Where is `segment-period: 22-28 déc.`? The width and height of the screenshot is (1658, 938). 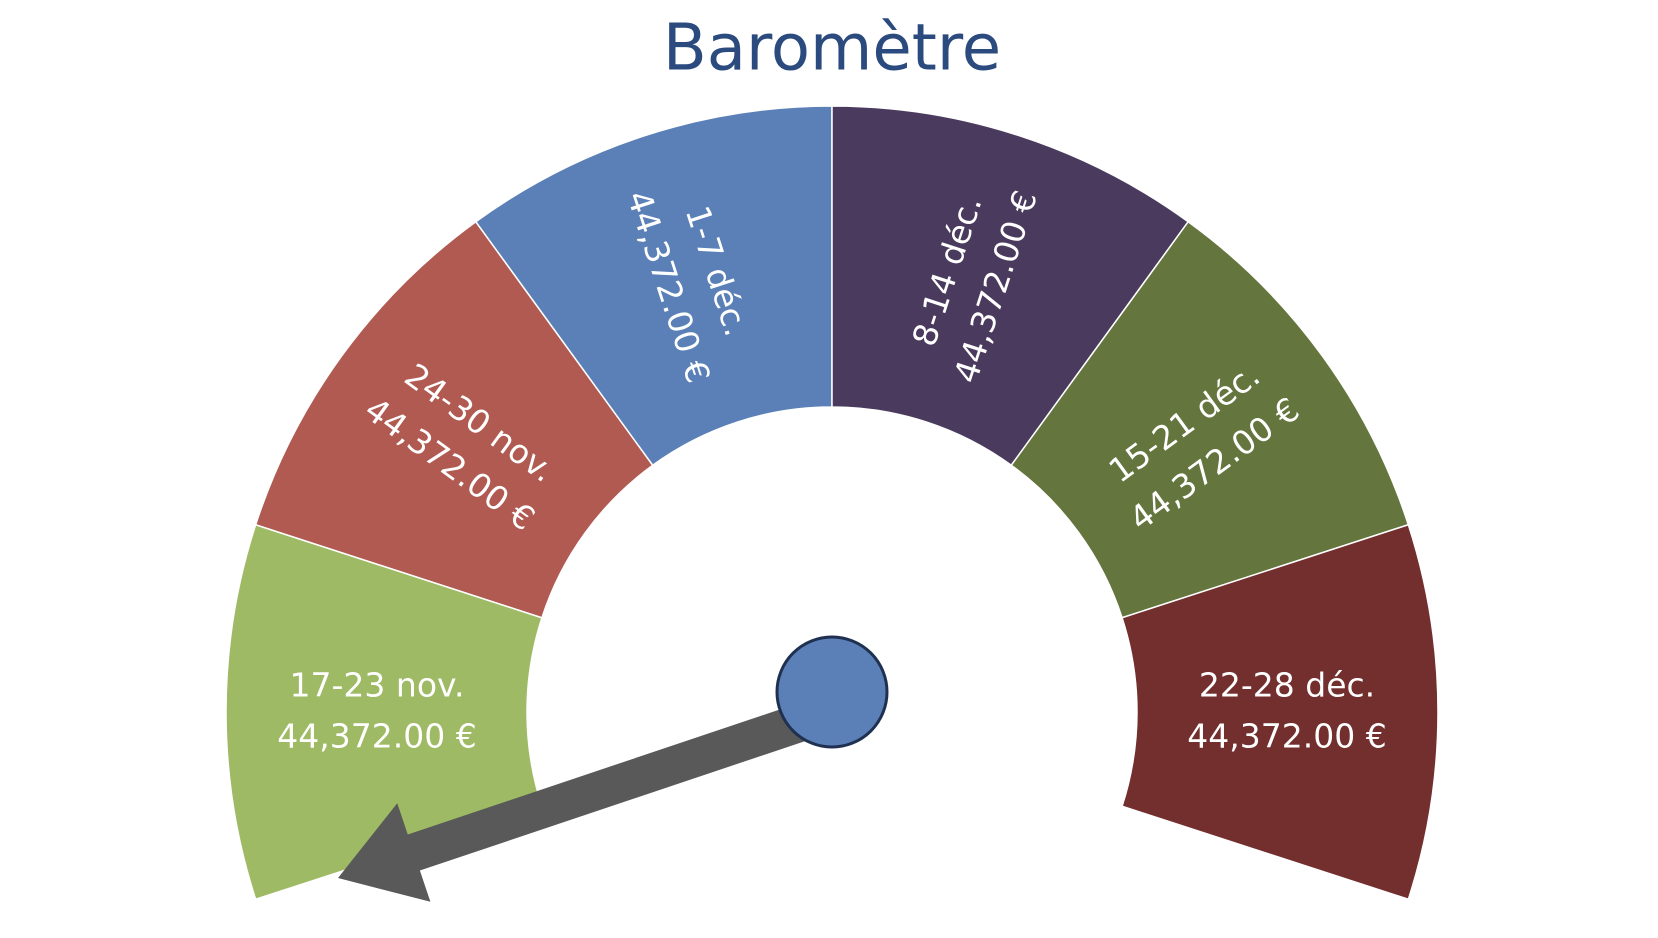
segment-period: 22-28 déc. is located at coordinates (1287, 685).